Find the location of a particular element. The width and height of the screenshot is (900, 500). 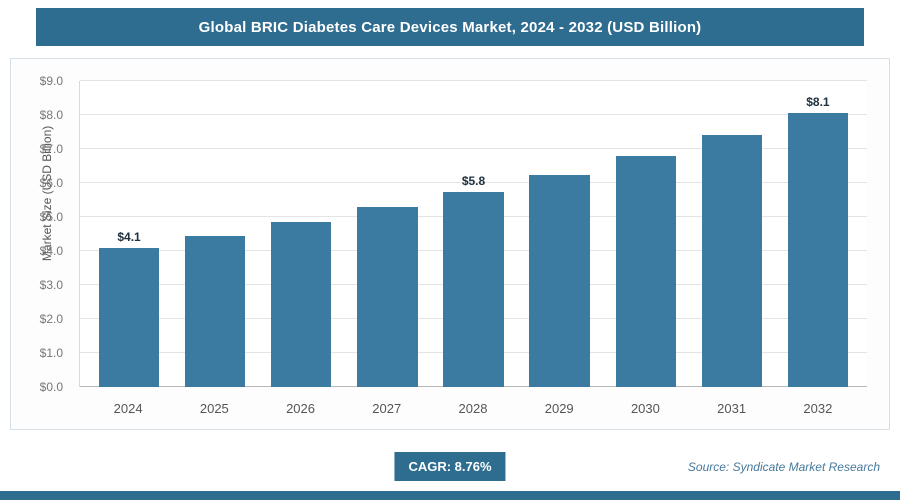

x-tick-label: 2031 is located at coordinates (732, 408).